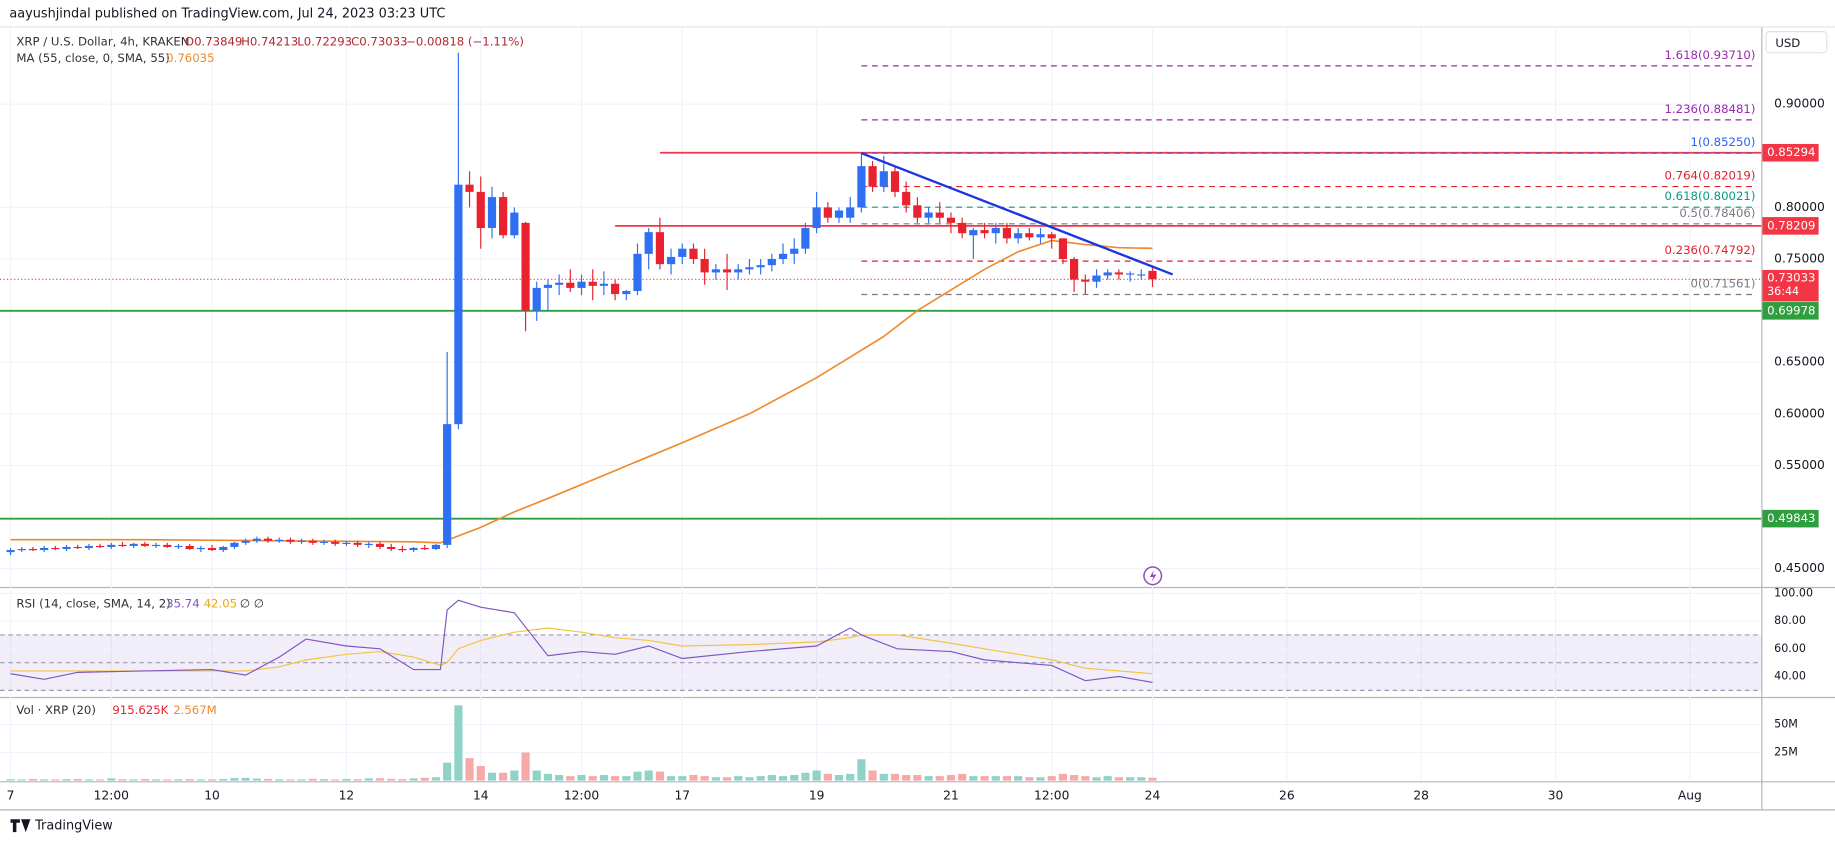 The width and height of the screenshot is (1835, 845). Describe the element at coordinates (1153, 576) in the screenshot. I see `event-bolt` at that location.